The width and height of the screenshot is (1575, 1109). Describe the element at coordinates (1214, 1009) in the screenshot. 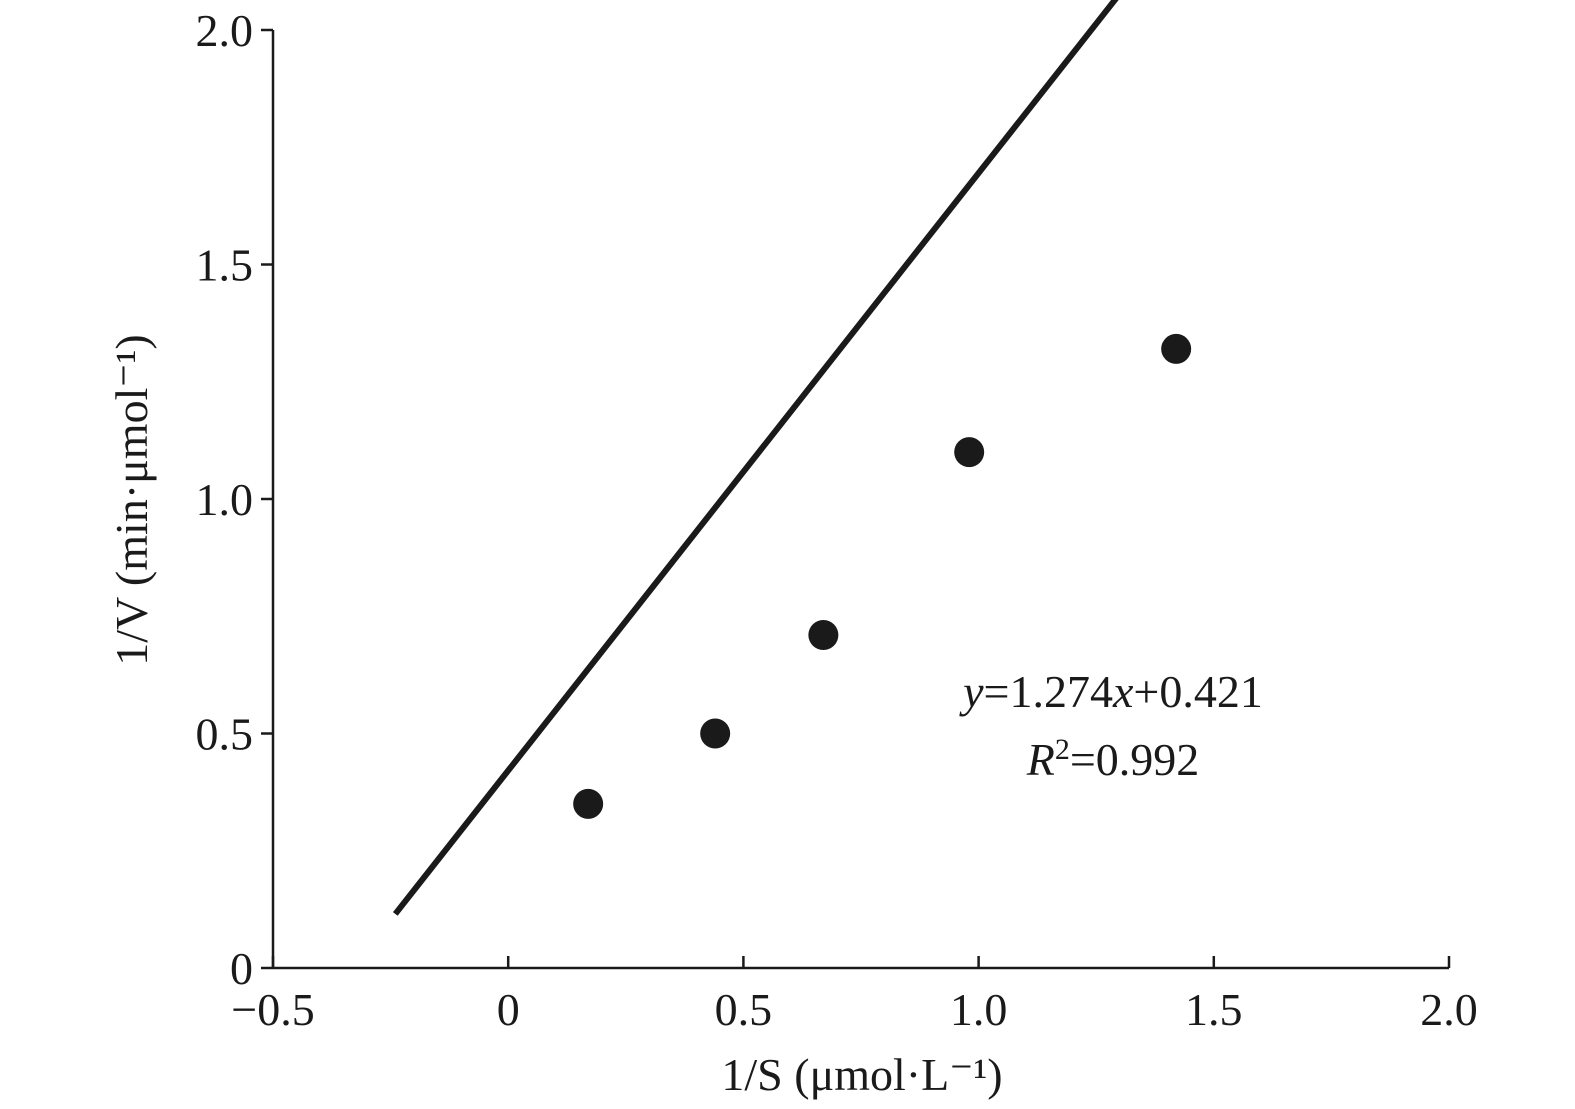

I see `x-tick-label: 1.5` at that location.